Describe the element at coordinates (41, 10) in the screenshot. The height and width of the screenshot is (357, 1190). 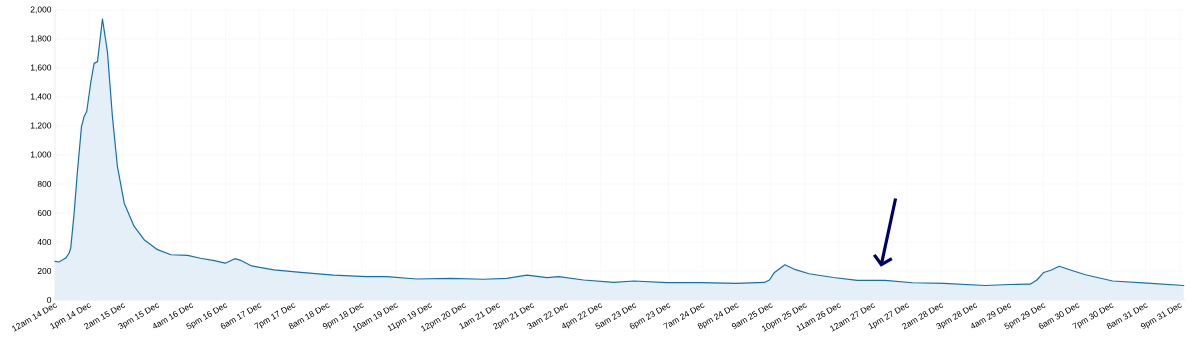
I see `y-tick-label: 2,000` at that location.